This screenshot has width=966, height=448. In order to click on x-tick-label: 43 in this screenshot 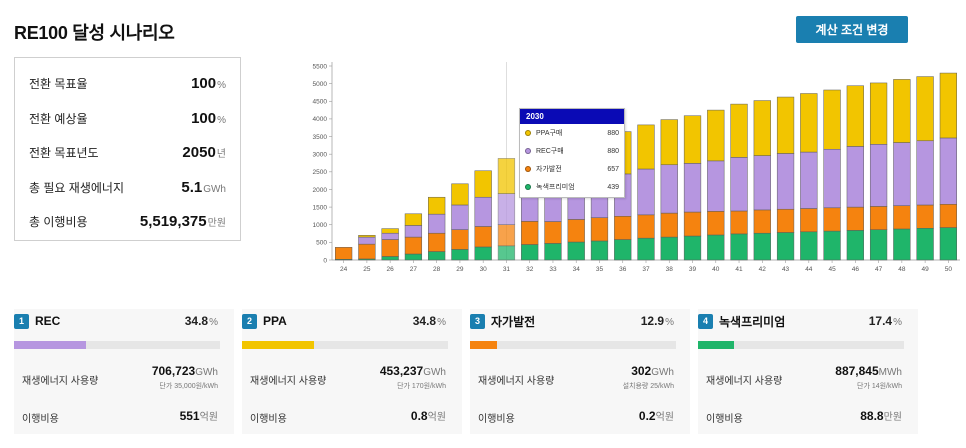, I will do `click(786, 269)`.